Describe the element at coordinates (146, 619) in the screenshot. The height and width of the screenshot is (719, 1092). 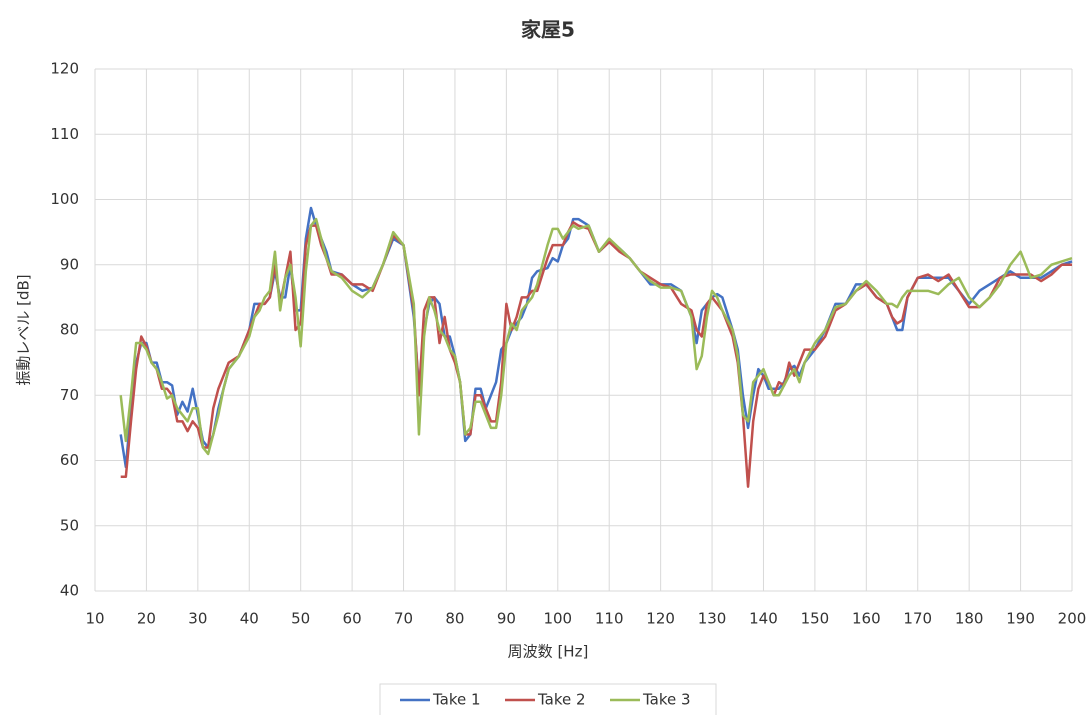
I see `x-tick-label: 20` at that location.